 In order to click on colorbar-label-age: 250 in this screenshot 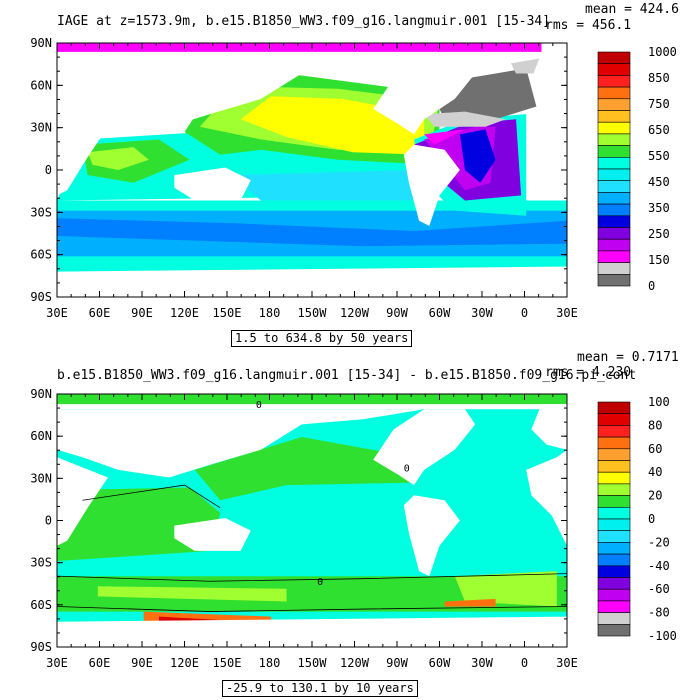, I will do `click(659, 234)`.